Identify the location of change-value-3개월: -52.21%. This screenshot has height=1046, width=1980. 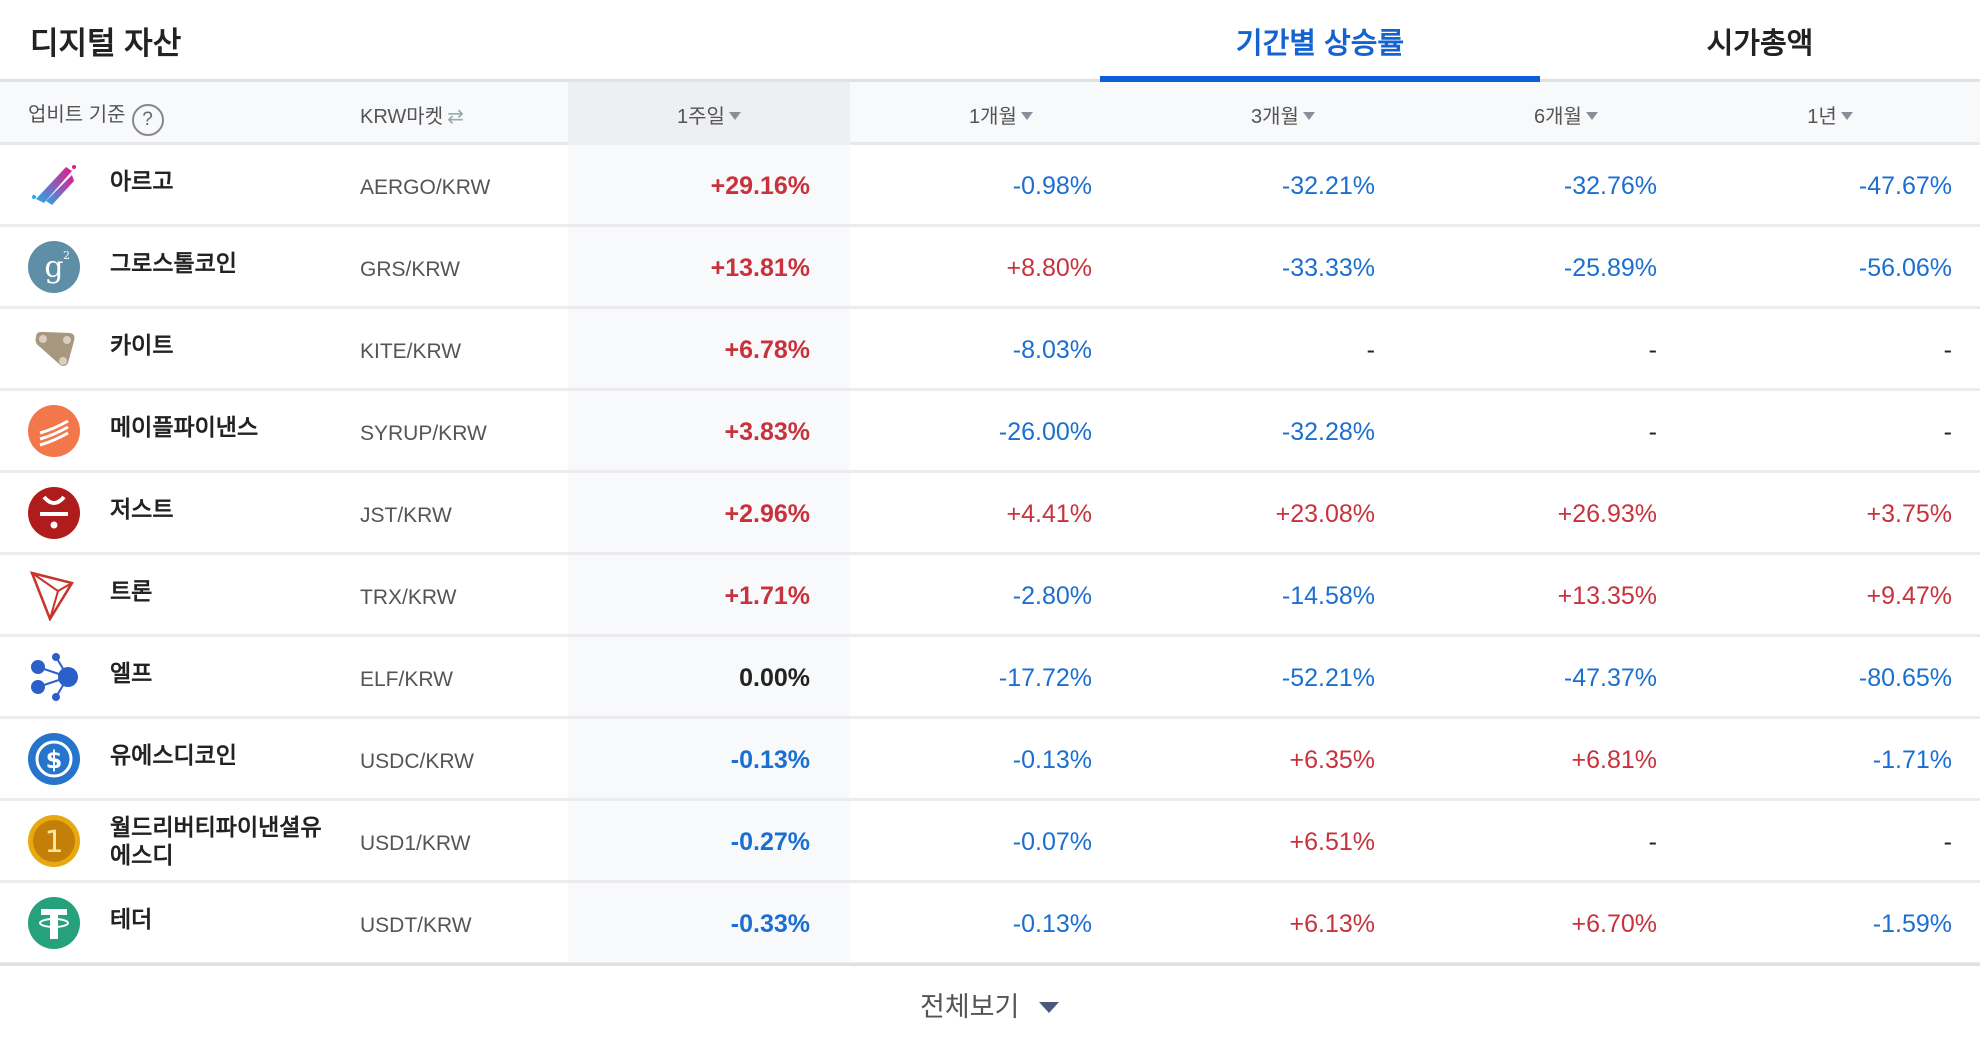
(1328, 678).